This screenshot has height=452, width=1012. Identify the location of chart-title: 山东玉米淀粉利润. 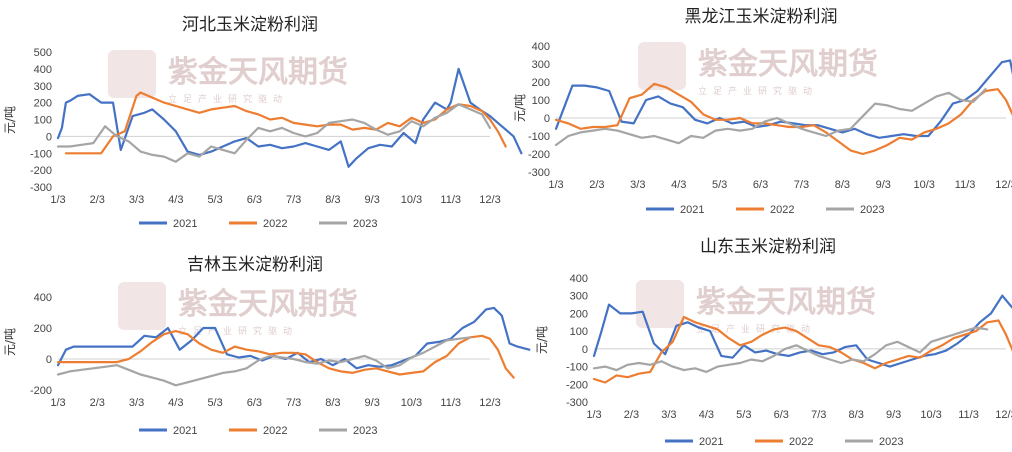
(768, 247).